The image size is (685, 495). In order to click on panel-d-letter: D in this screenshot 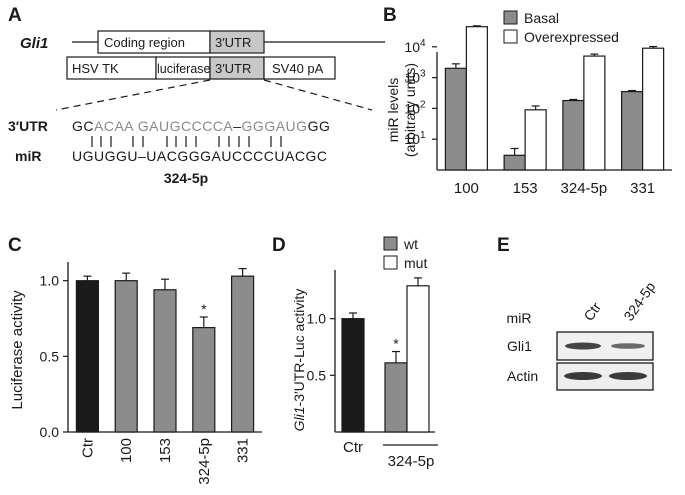, I will do `click(279, 245)`.